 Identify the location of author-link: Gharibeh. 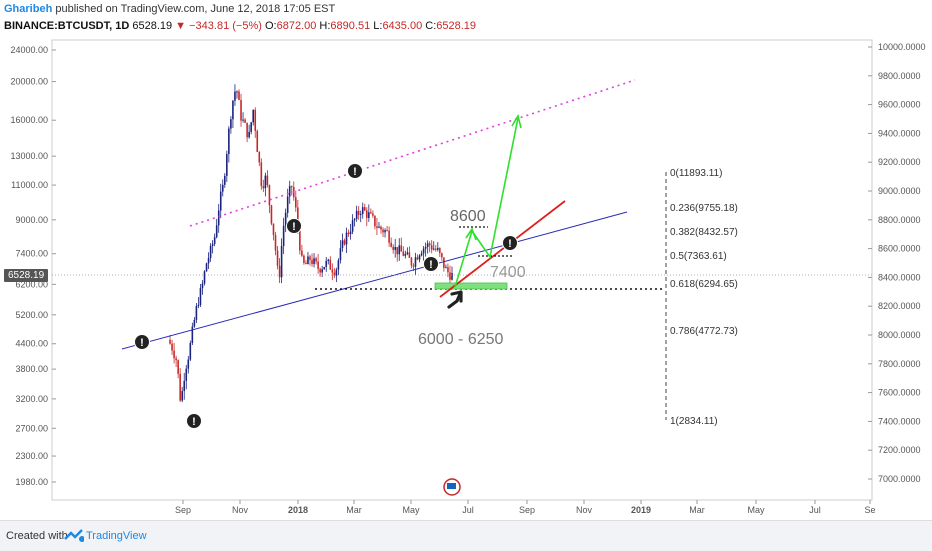
(28, 9).